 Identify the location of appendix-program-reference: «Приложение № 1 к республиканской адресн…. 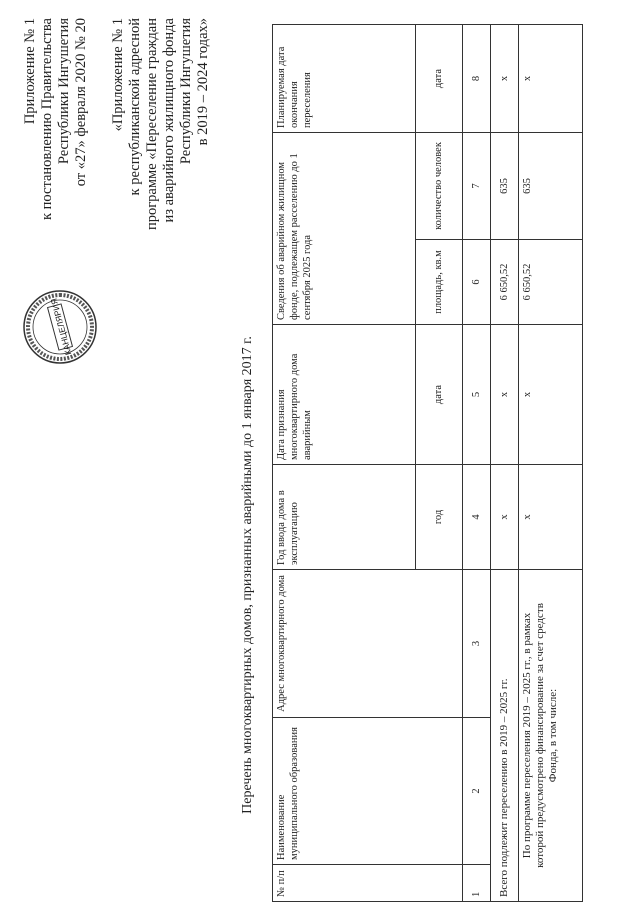
(161, 124).